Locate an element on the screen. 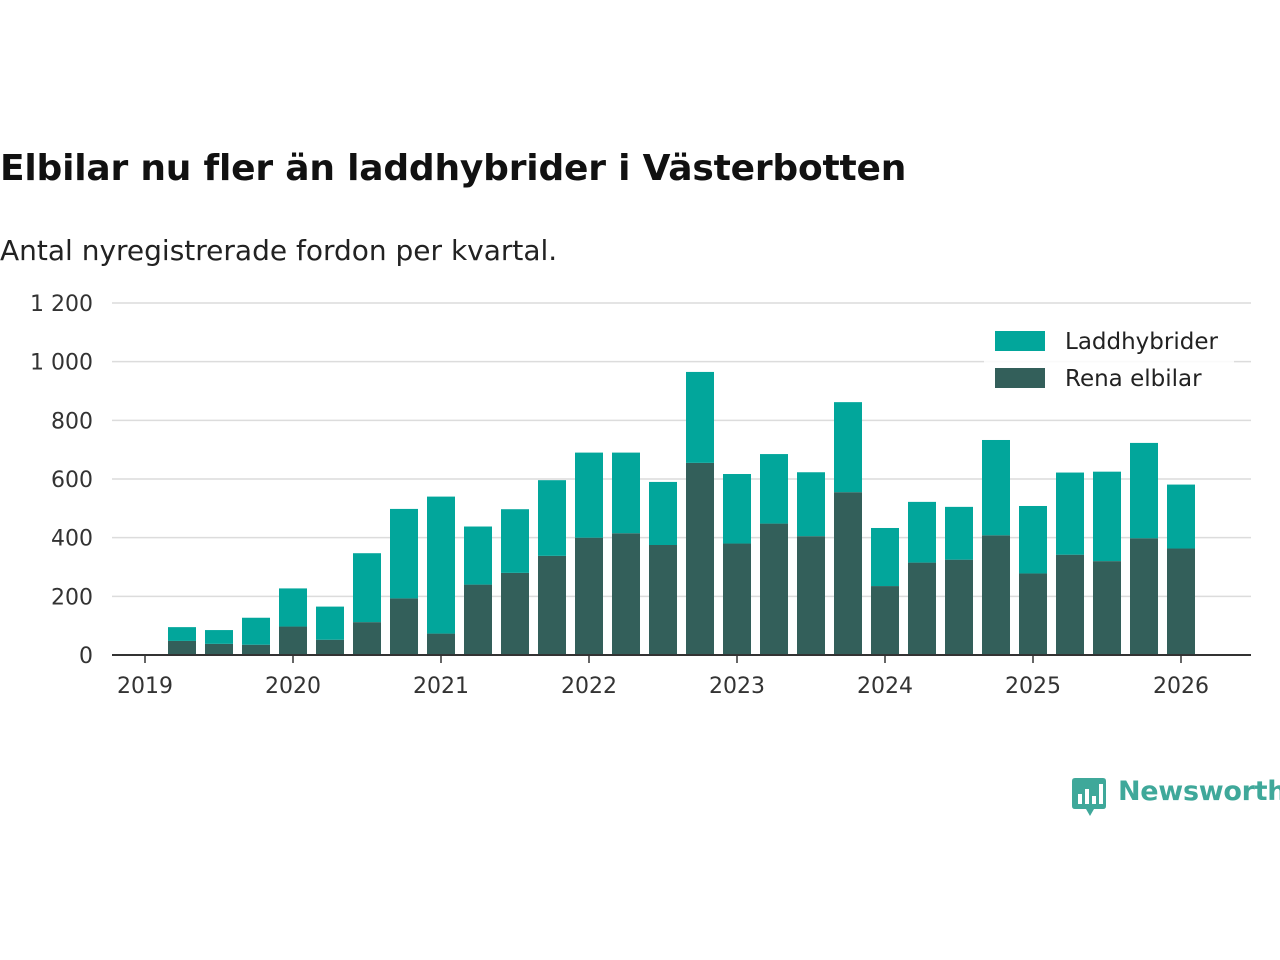 The height and width of the screenshot is (960, 1280). x-tick-label: 2023 is located at coordinates (737, 686).